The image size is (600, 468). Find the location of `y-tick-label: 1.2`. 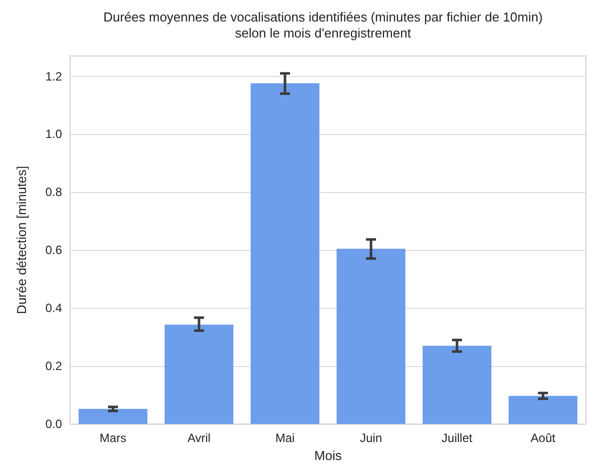

y-tick-label: 1.2 is located at coordinates (53, 76).